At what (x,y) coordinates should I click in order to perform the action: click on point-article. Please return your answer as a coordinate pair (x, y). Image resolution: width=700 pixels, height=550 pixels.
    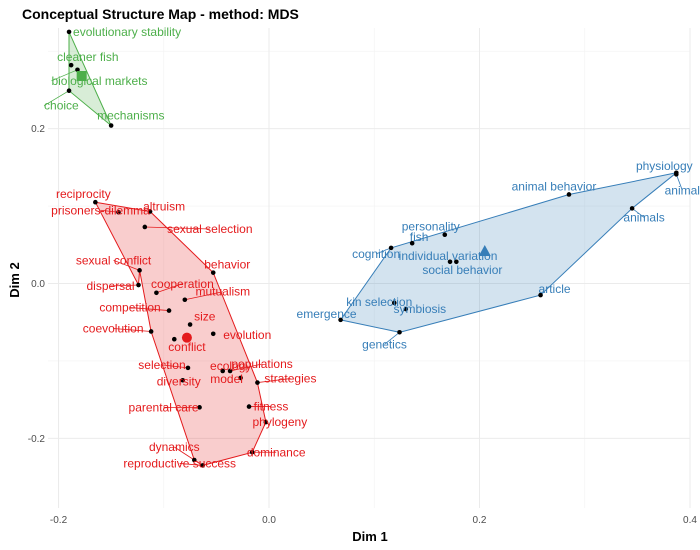
    Looking at the image, I should click on (540, 295).